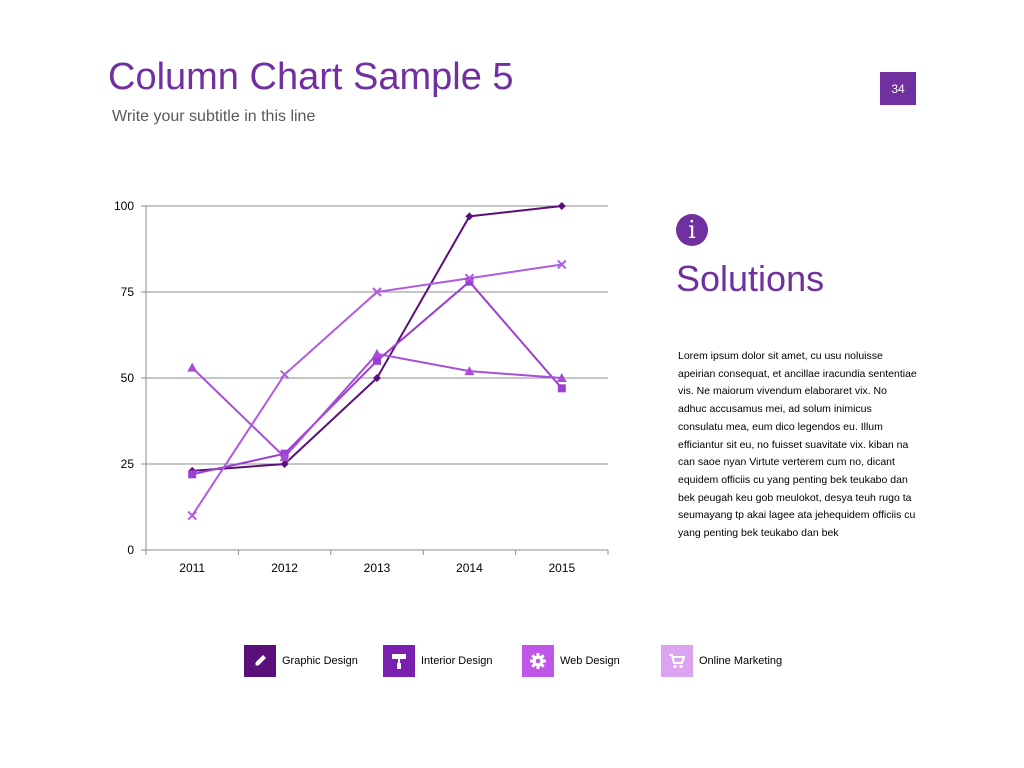 The image size is (1024, 768). Describe the element at coordinates (260, 661) in the screenshot. I see `pencil-icon` at that location.